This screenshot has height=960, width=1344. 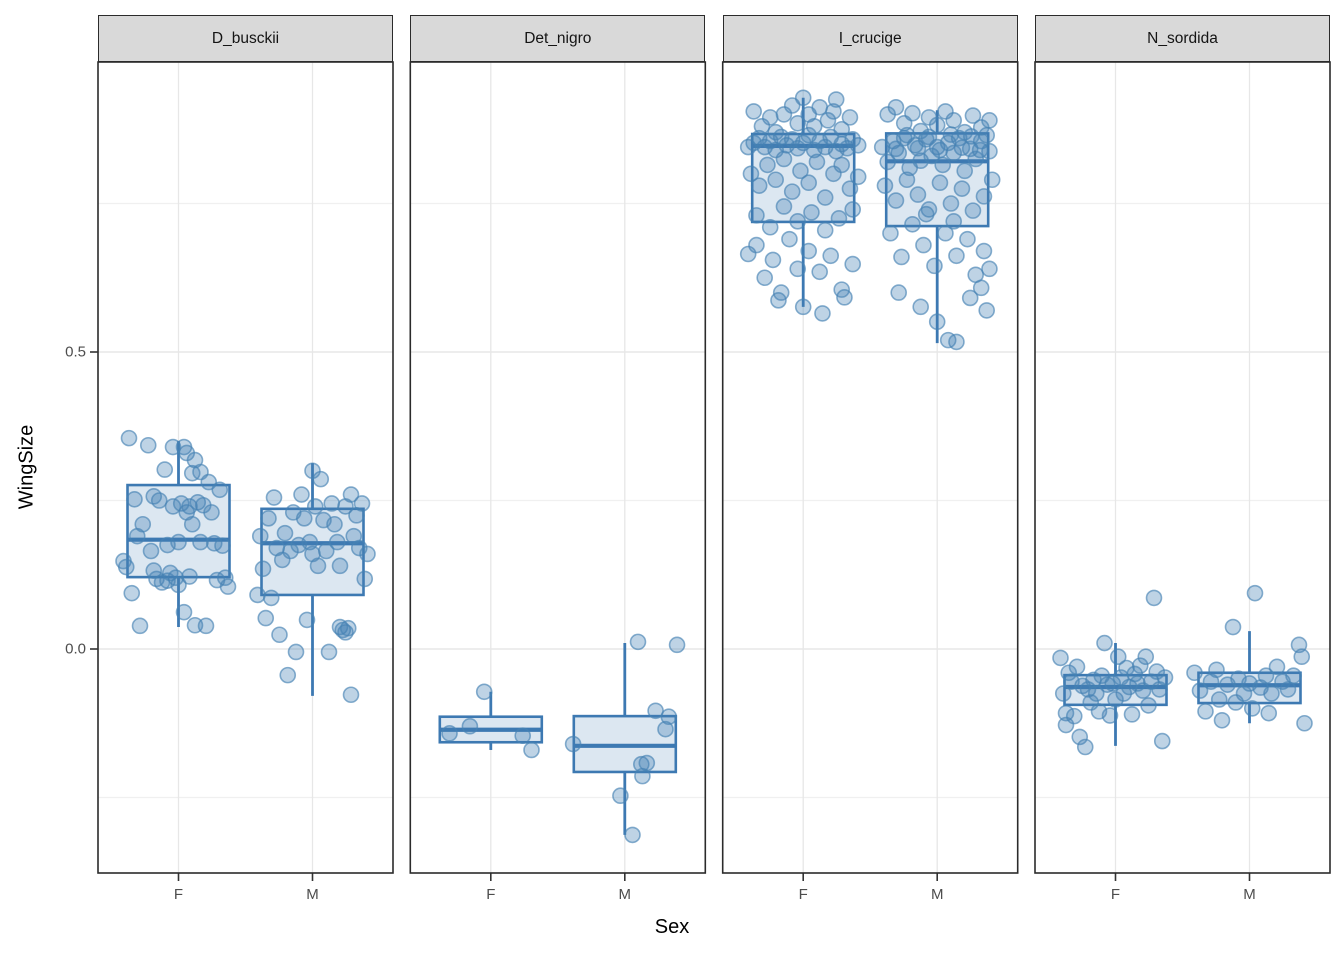 I want to click on x-tick-label: F, so click(x=178, y=894).